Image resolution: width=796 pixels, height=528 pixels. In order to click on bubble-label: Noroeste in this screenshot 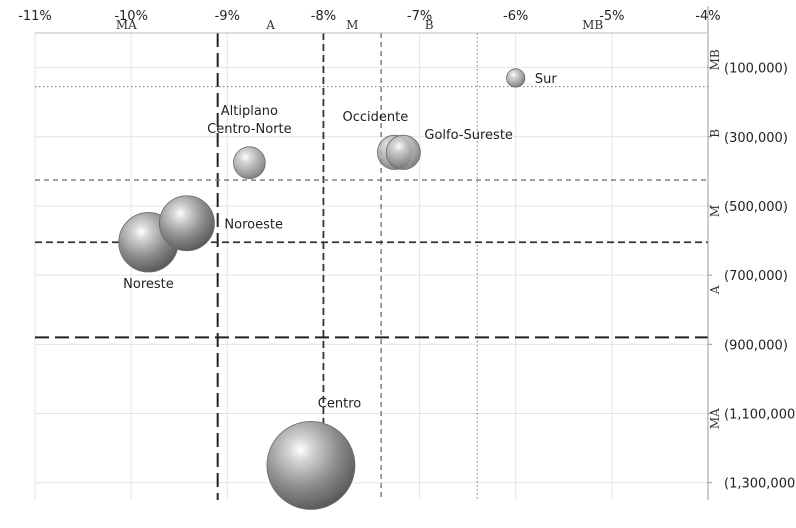, I will do `click(253, 224)`.